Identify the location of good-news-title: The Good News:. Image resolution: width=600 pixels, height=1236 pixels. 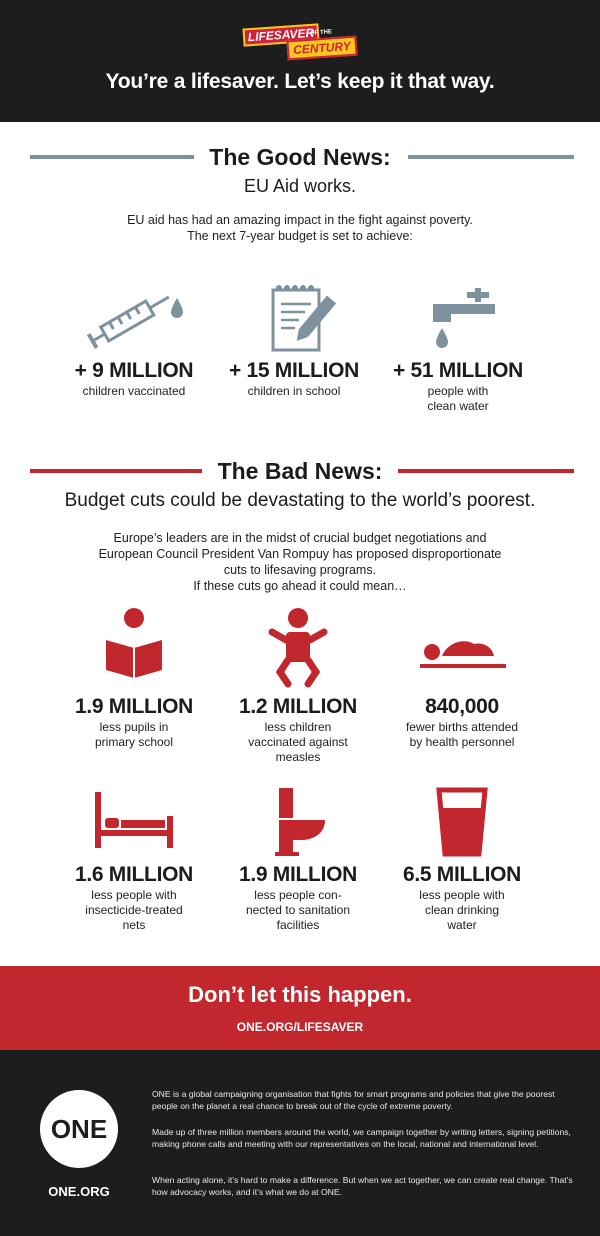
(300, 157).